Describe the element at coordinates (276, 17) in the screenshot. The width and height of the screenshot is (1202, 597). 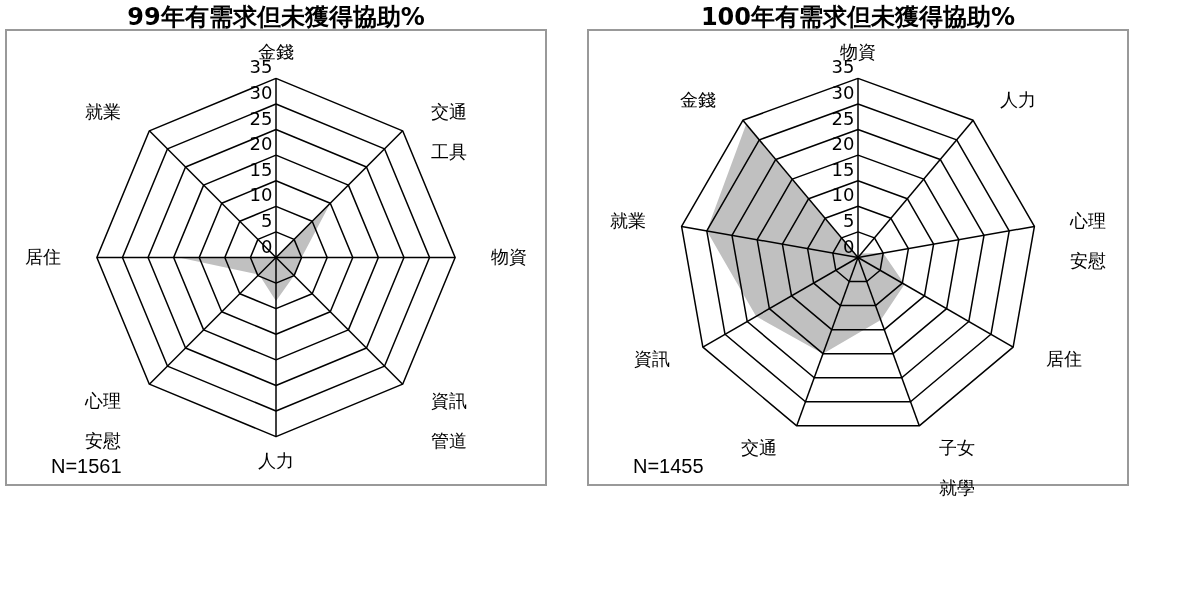
I see `chart-title: 99年有需求但未獲得協助%` at that location.